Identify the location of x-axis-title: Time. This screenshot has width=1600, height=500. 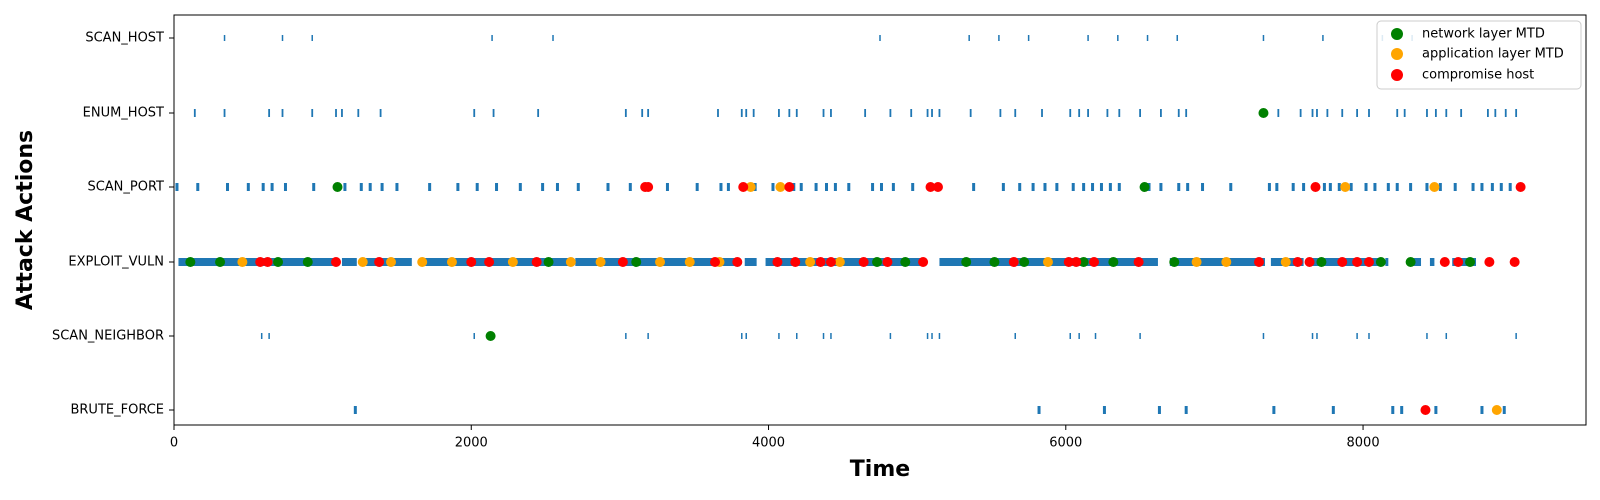
(880, 469).